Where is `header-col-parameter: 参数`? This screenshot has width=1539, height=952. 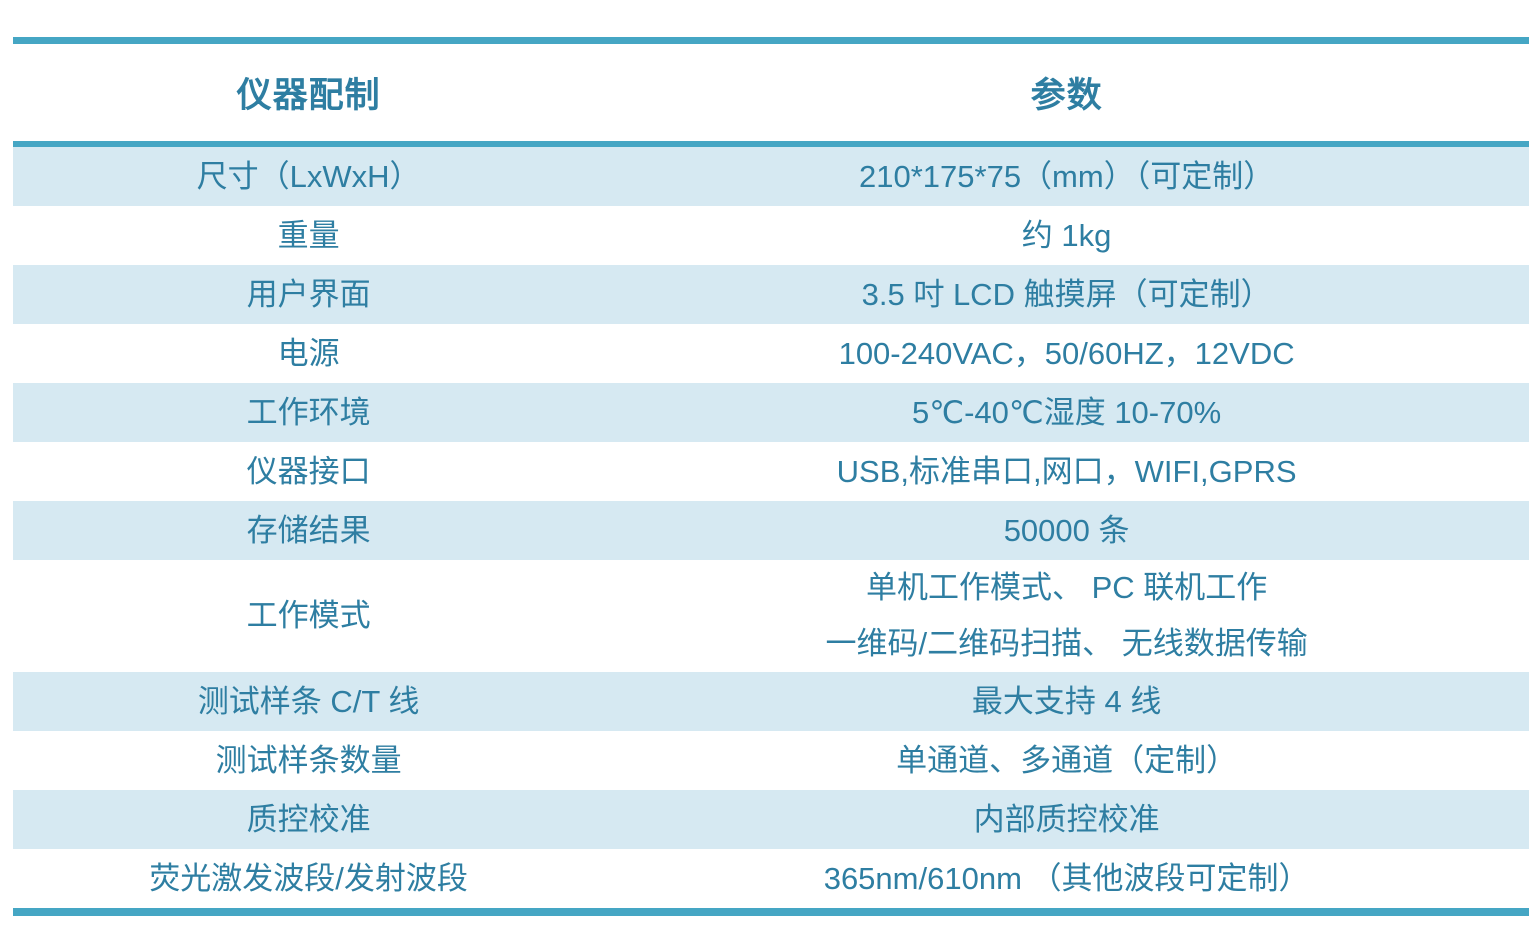
header-col-parameter: 参数 is located at coordinates (1066, 95).